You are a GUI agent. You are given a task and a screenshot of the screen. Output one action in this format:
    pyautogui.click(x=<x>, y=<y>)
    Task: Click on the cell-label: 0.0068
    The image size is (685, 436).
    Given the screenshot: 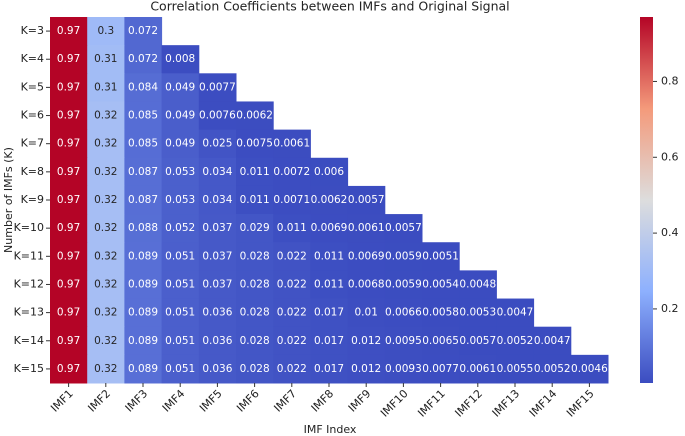 What is the action you would take?
    pyautogui.click(x=366, y=284)
    